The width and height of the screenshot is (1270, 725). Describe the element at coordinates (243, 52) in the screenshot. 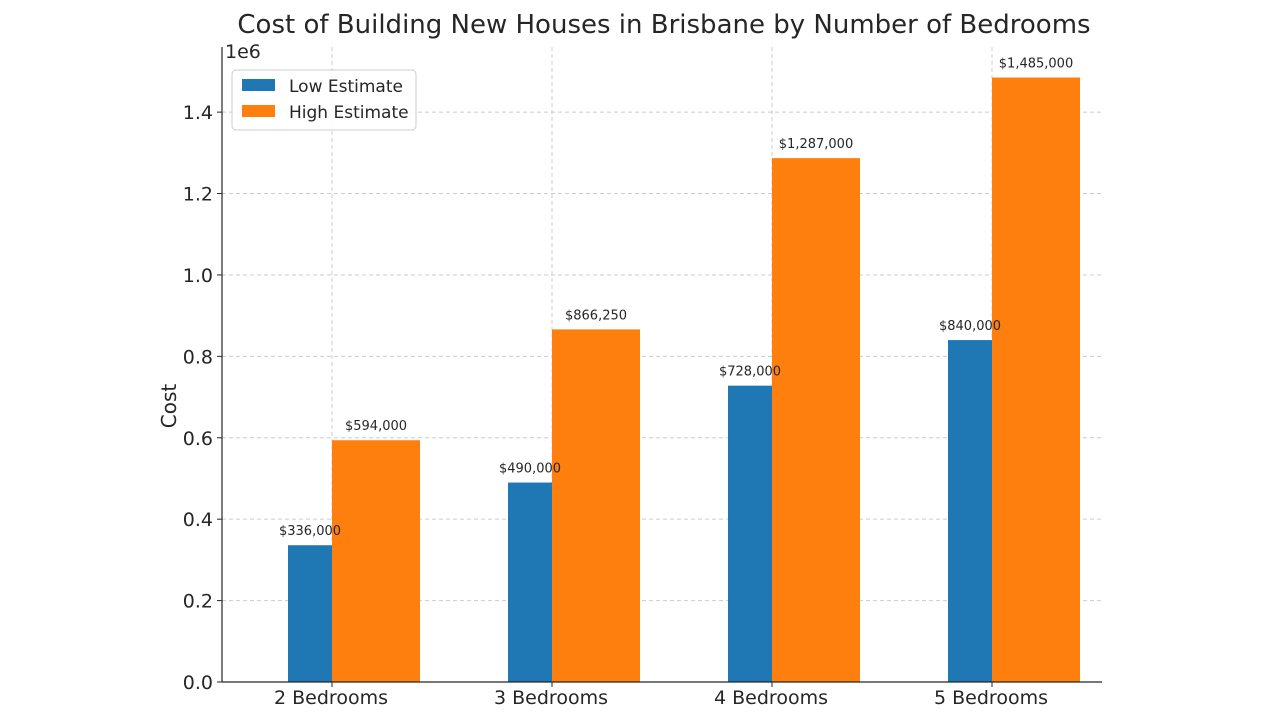

I see `y-axis-offset-label: 1e6` at that location.